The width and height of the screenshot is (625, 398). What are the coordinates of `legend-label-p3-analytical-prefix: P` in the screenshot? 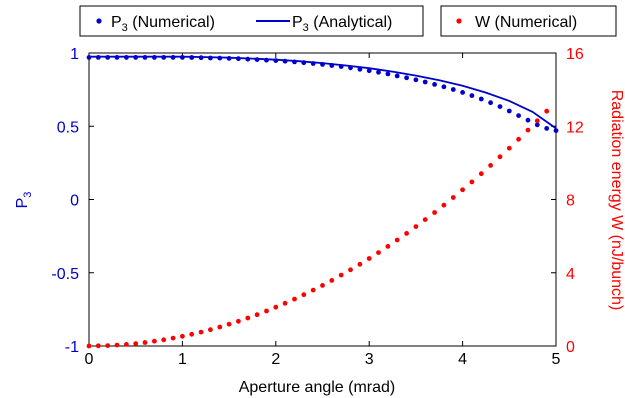 It's located at (297, 22).